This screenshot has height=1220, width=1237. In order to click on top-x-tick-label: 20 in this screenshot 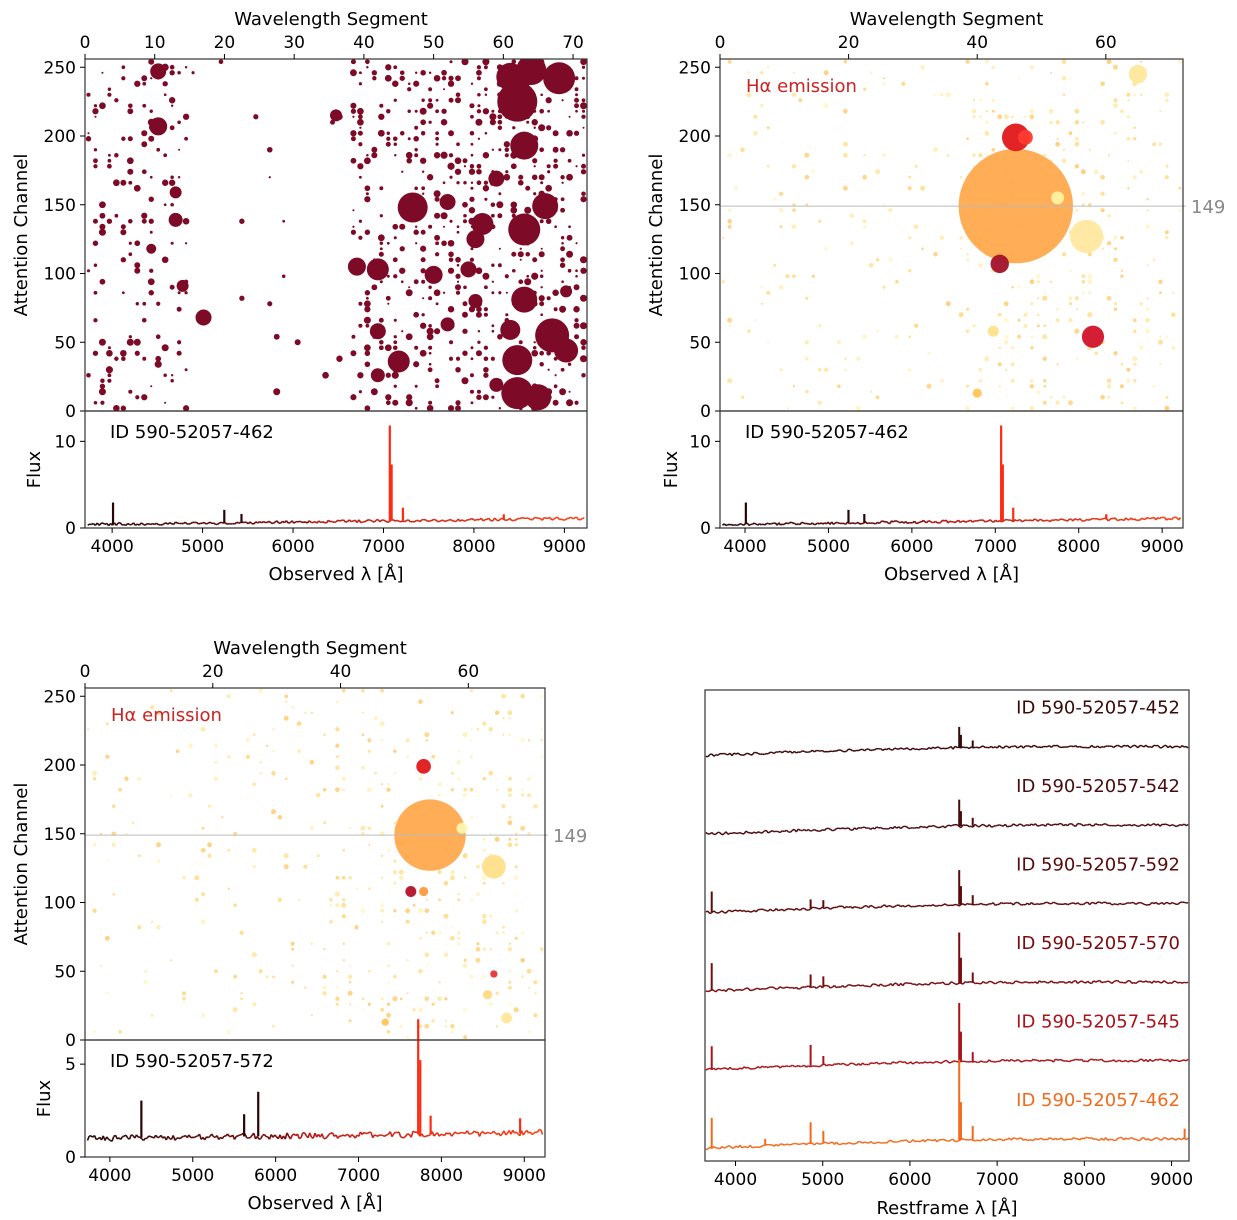, I will do `click(225, 43)`.